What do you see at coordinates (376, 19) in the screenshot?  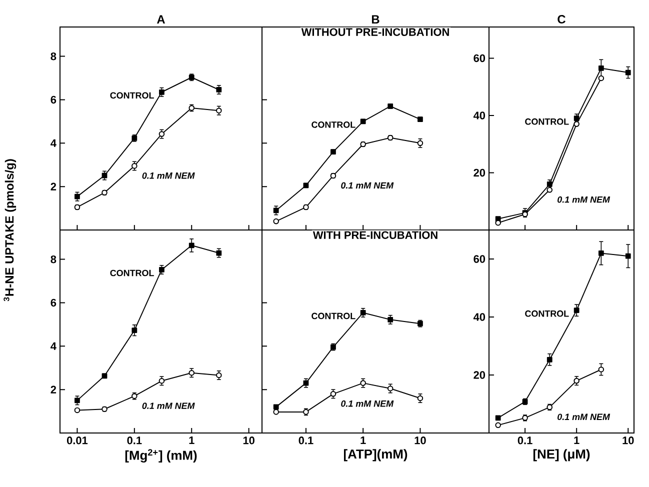 I see `chart-title: B` at bounding box center [376, 19].